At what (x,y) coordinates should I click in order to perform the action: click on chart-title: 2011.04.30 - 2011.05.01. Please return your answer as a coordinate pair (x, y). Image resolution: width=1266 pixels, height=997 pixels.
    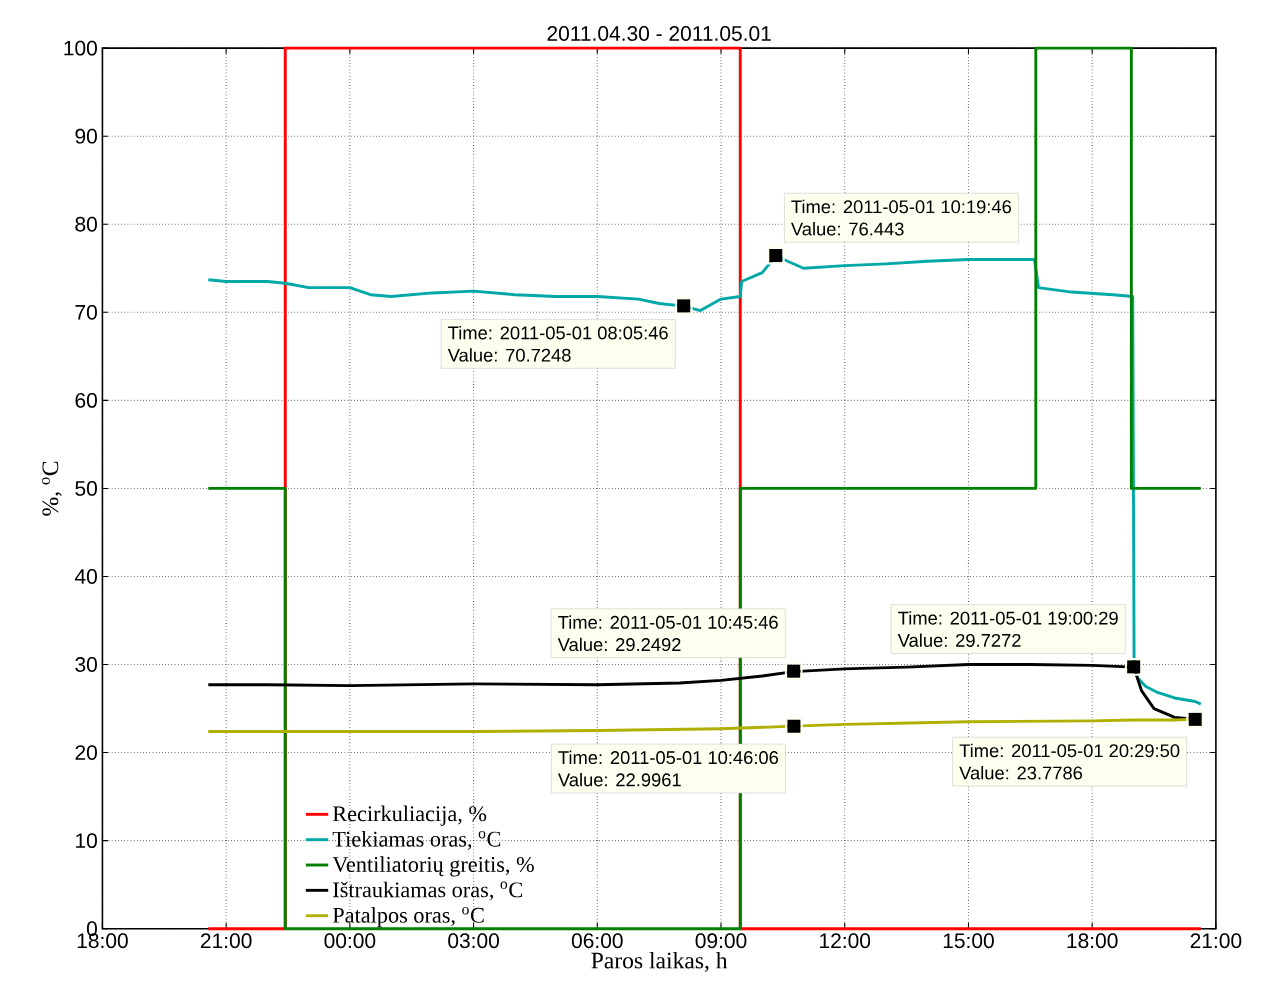
    Looking at the image, I should click on (659, 34).